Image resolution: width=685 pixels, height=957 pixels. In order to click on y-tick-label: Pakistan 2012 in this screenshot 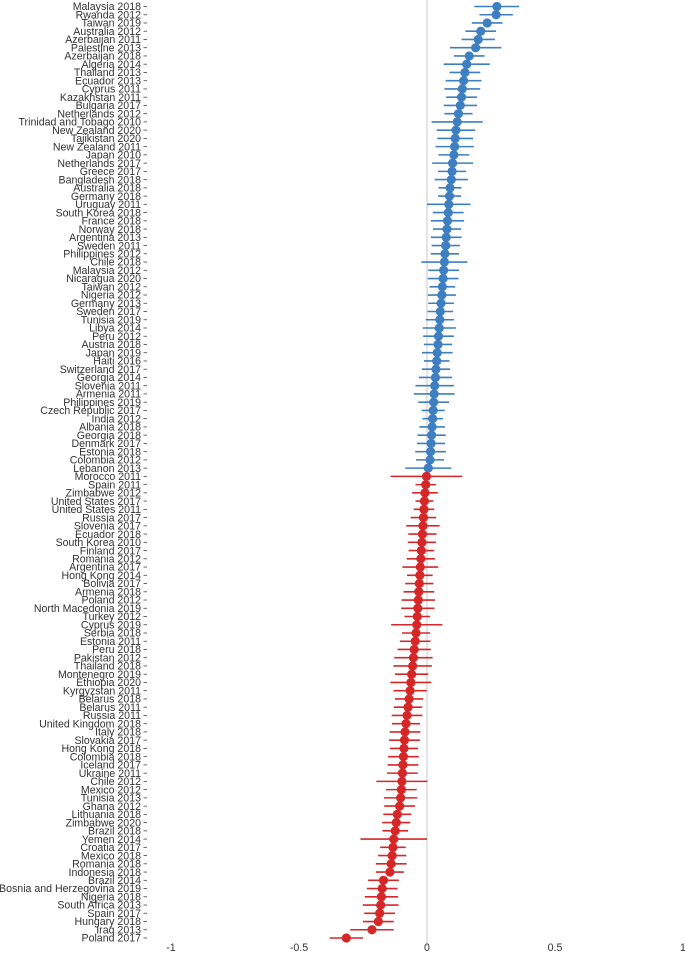, I will do `click(107, 658)`.